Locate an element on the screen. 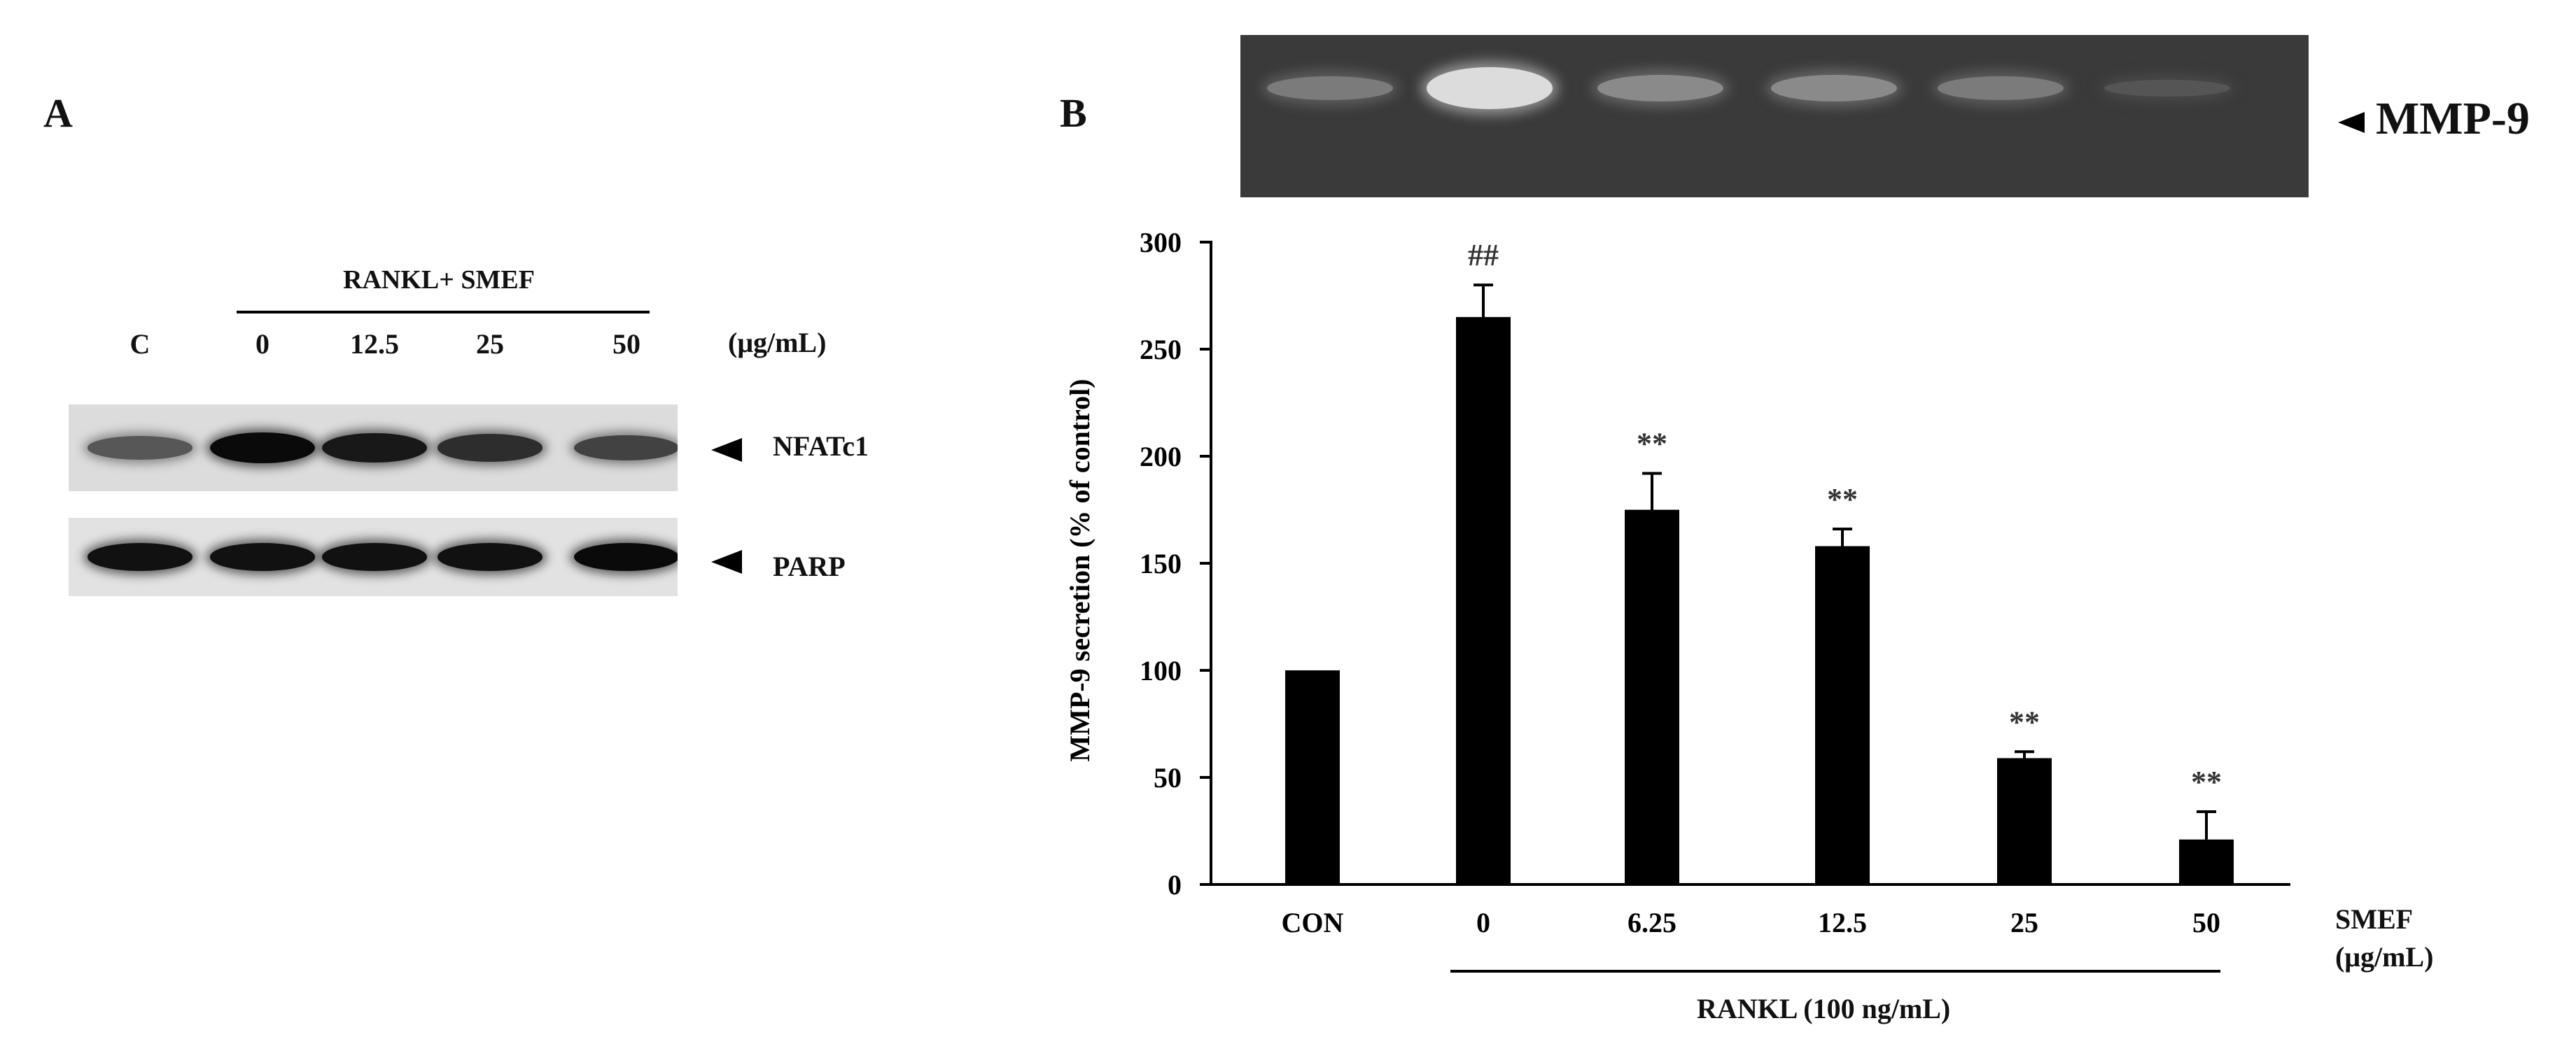  unit-label: (μg/mL) is located at coordinates (777, 343).